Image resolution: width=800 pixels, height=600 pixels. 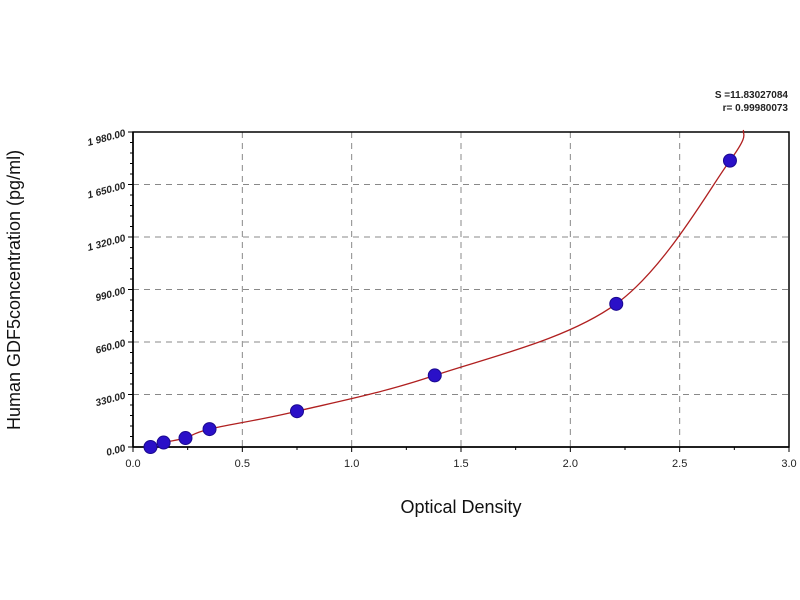 I want to click on y-tick-label: 330.00, so click(x=110, y=400).